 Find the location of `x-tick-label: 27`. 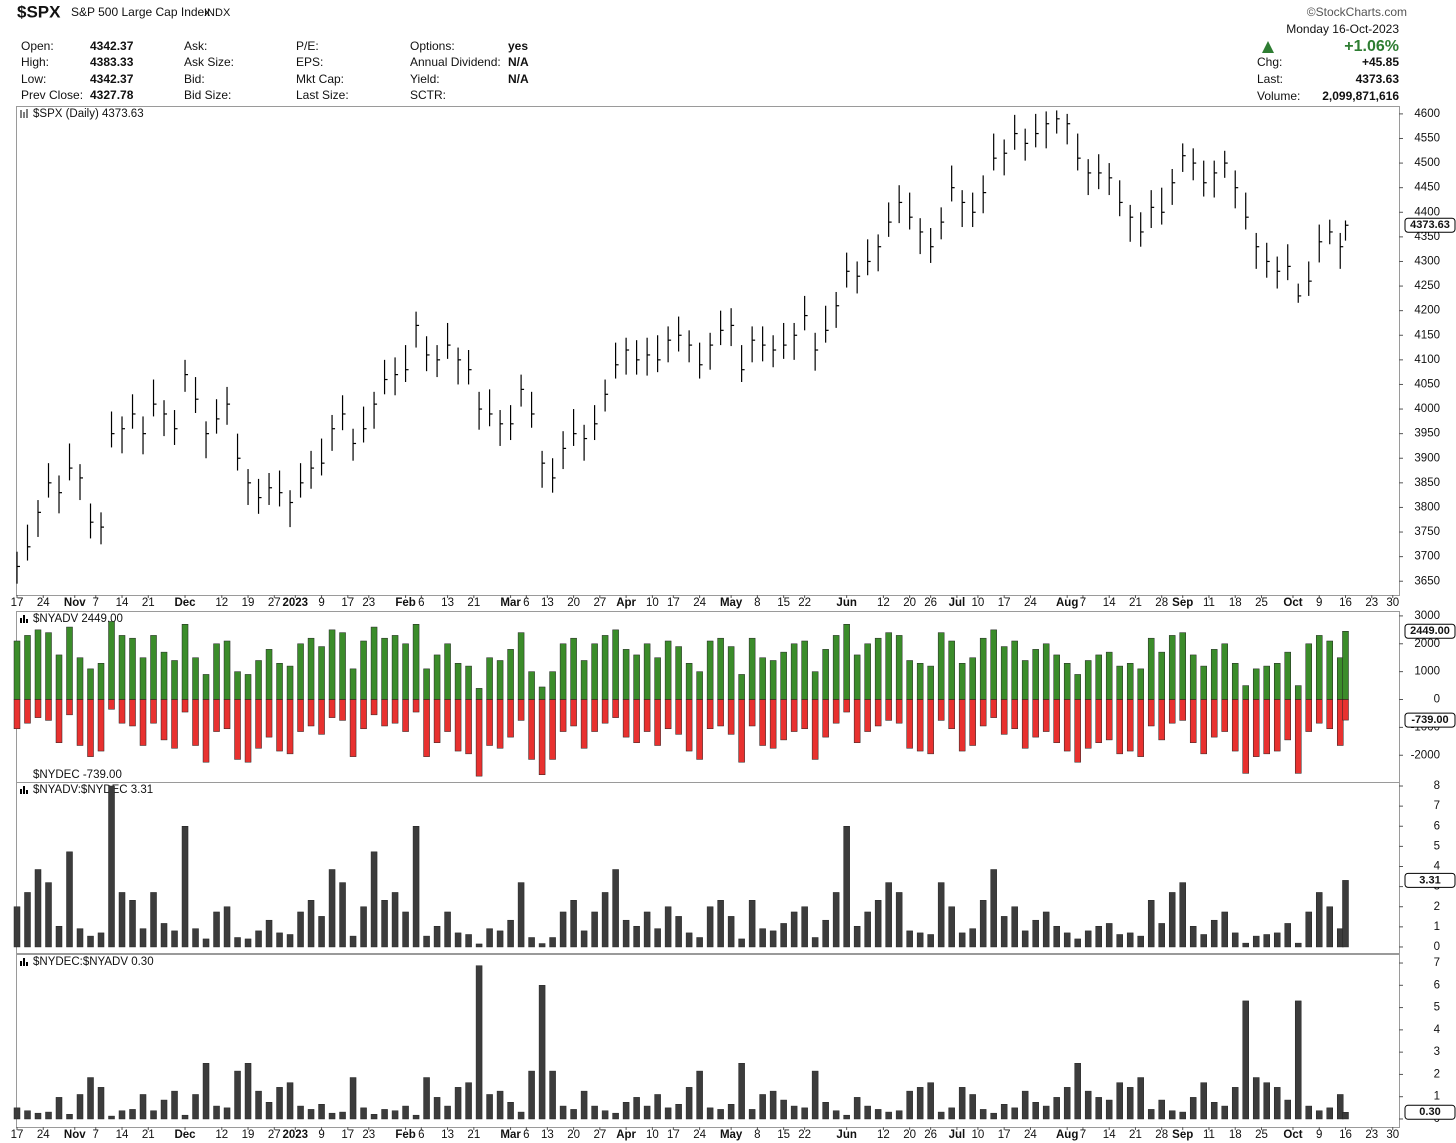

x-tick-label: 27 is located at coordinates (599, 603).